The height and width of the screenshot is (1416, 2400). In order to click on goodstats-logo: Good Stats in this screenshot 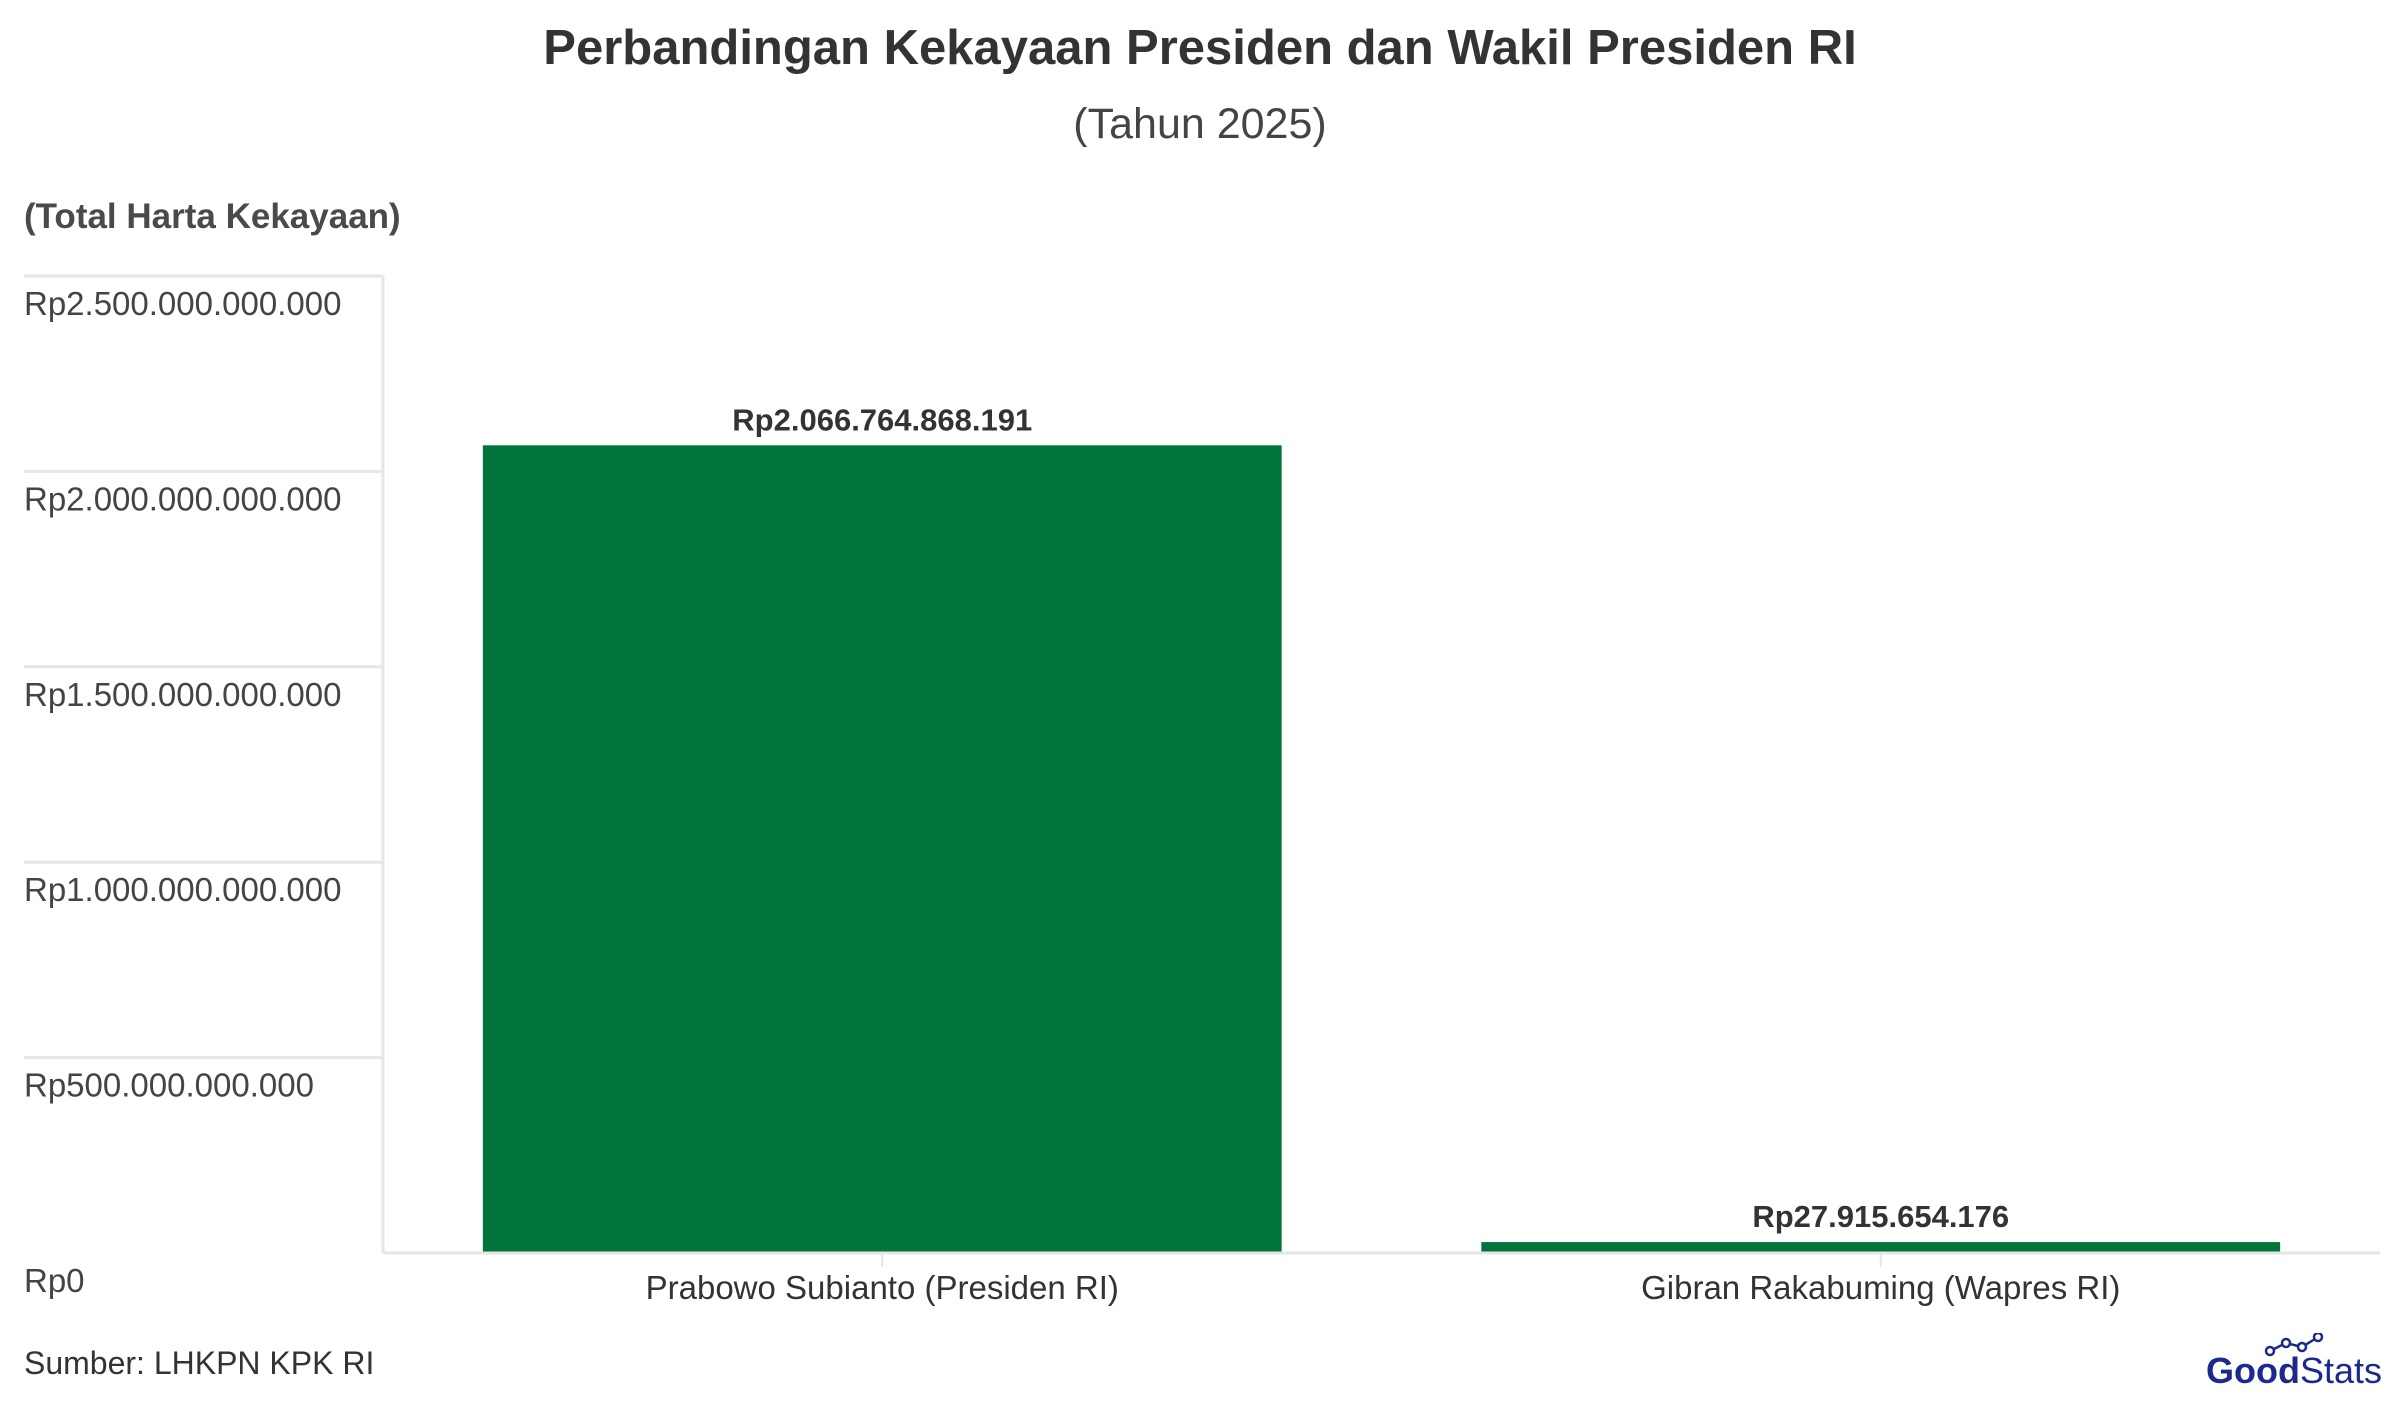, I will do `click(2294, 1362)`.